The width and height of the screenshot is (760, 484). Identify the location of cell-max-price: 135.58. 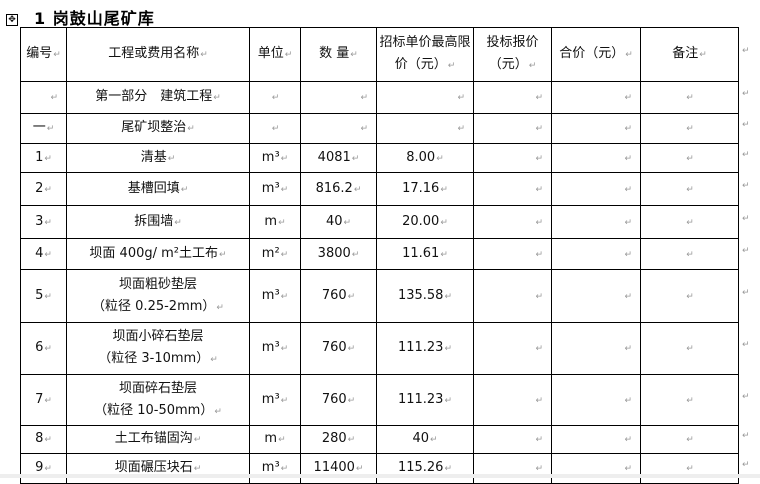
(425, 296).